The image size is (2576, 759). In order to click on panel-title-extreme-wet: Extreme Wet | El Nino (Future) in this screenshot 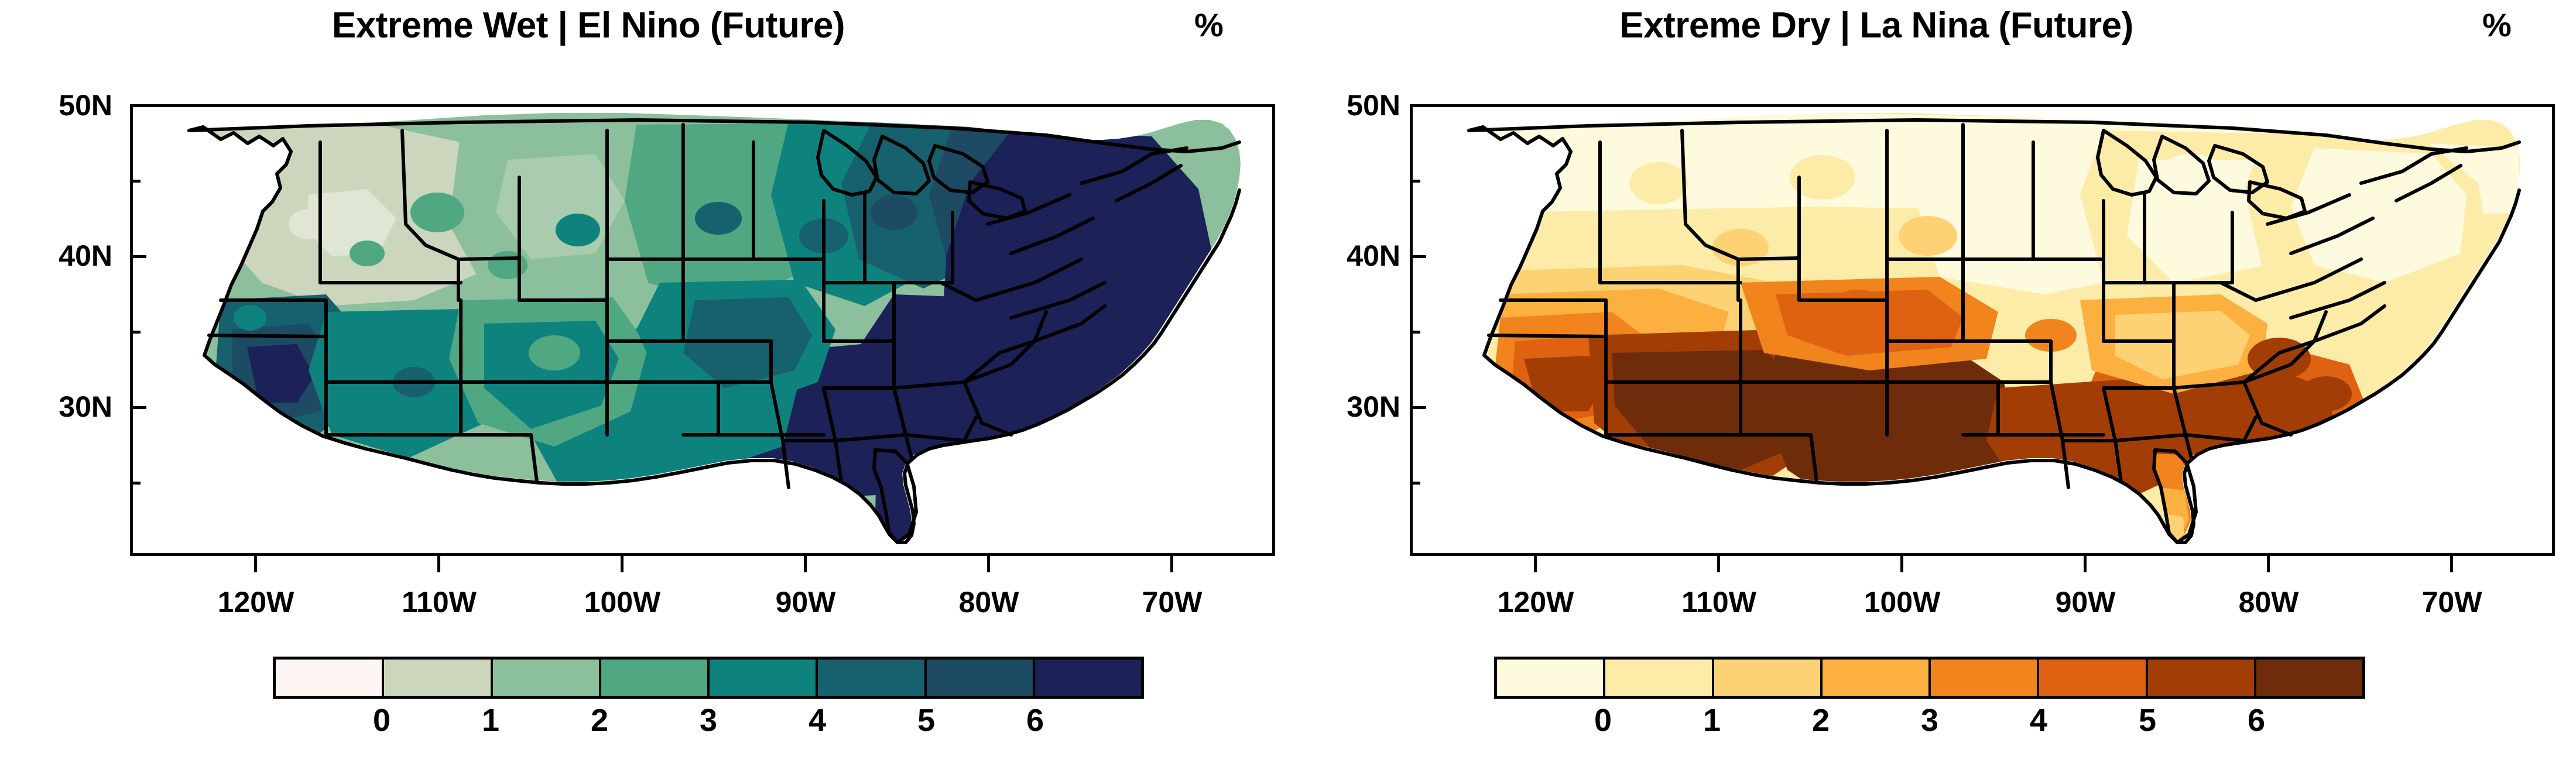, I will do `click(588, 25)`.